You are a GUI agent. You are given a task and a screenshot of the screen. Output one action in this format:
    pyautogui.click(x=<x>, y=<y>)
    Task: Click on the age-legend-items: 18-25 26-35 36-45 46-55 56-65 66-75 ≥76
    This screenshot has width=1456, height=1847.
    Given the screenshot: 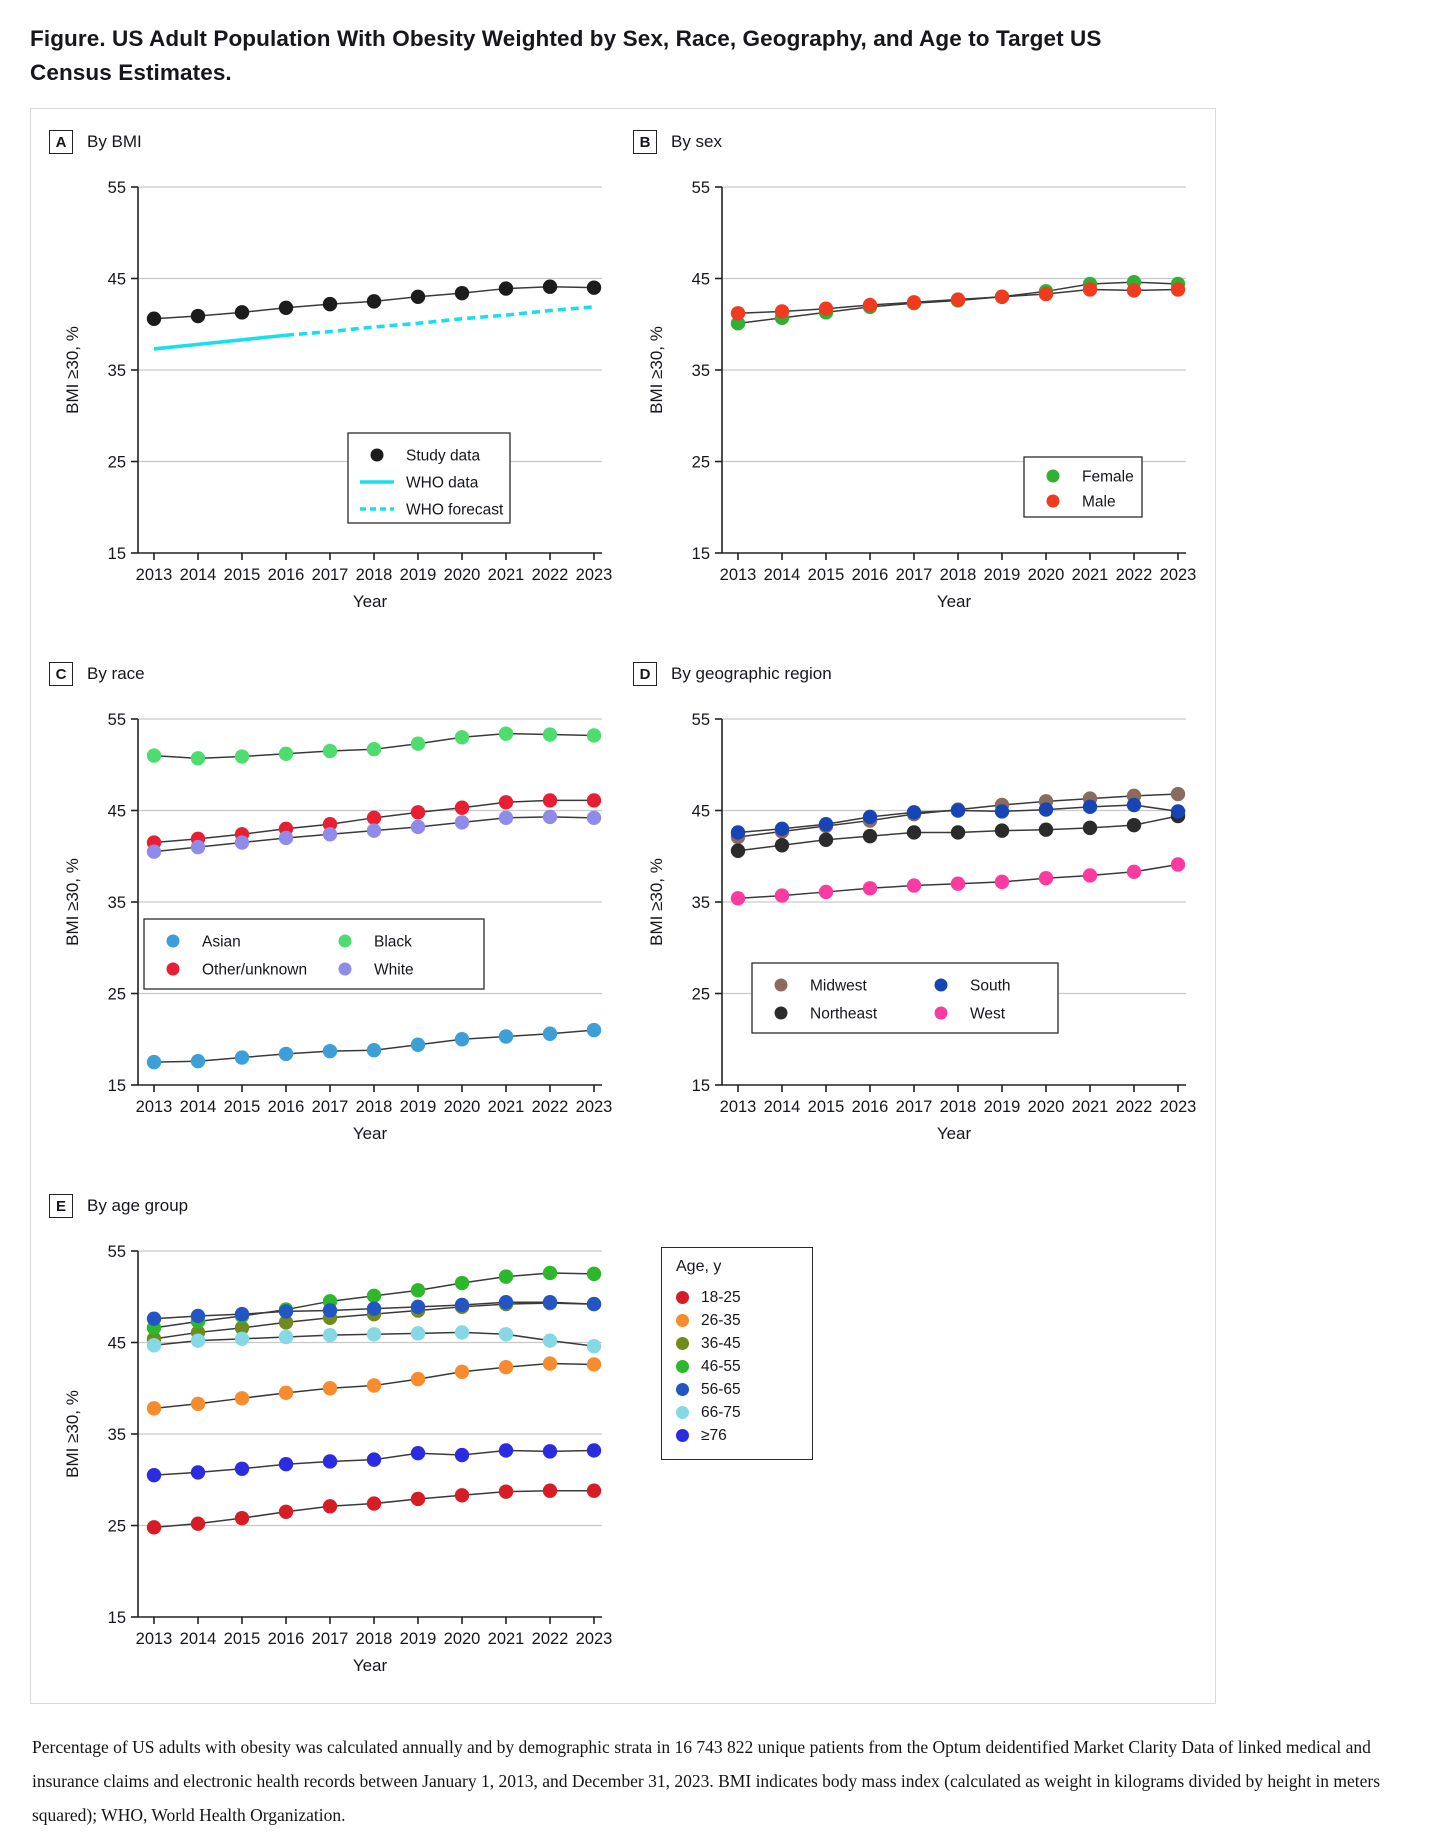 What is the action you would take?
    pyautogui.click(x=739, y=1366)
    